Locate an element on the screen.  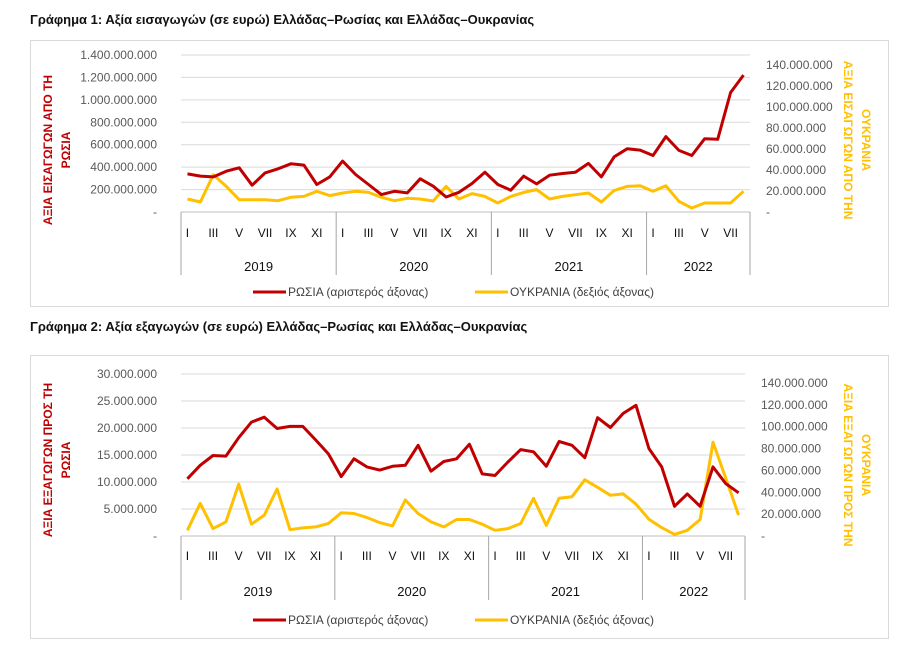
left-tick-label: 5.000.000 is located at coordinates (131, 509).